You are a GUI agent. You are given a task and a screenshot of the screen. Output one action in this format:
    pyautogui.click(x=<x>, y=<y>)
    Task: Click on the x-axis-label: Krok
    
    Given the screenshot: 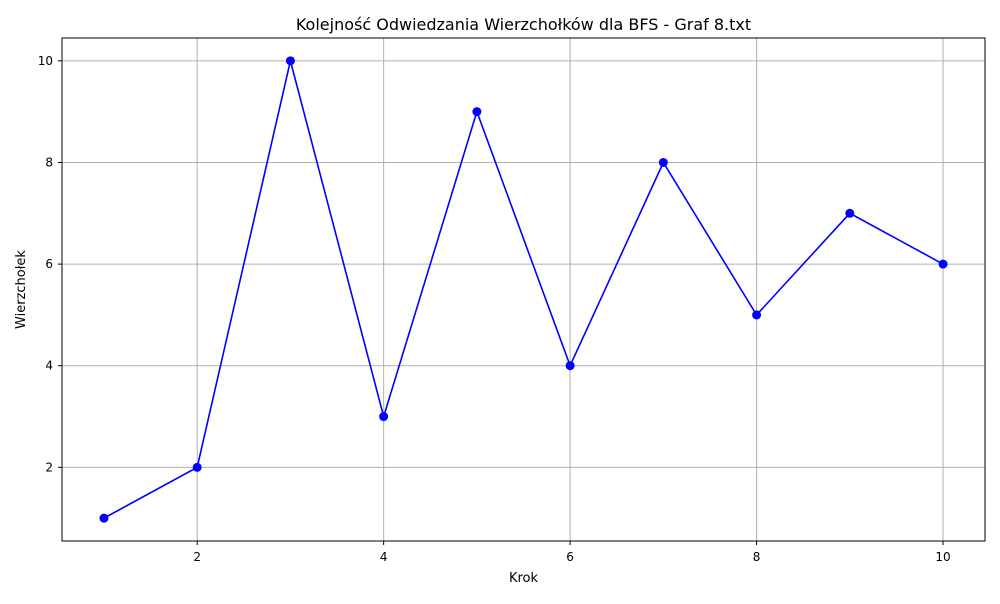 What is the action you would take?
    pyautogui.click(x=524, y=578)
    